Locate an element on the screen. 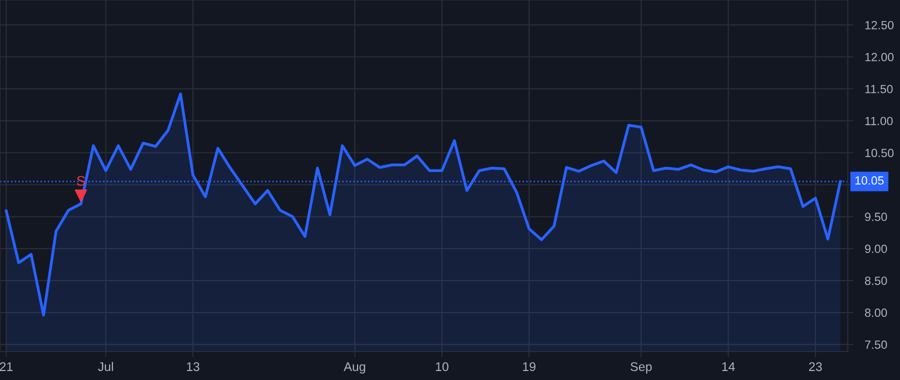 This screenshot has height=380, width=900. x-tick-label: 14 is located at coordinates (728, 366).